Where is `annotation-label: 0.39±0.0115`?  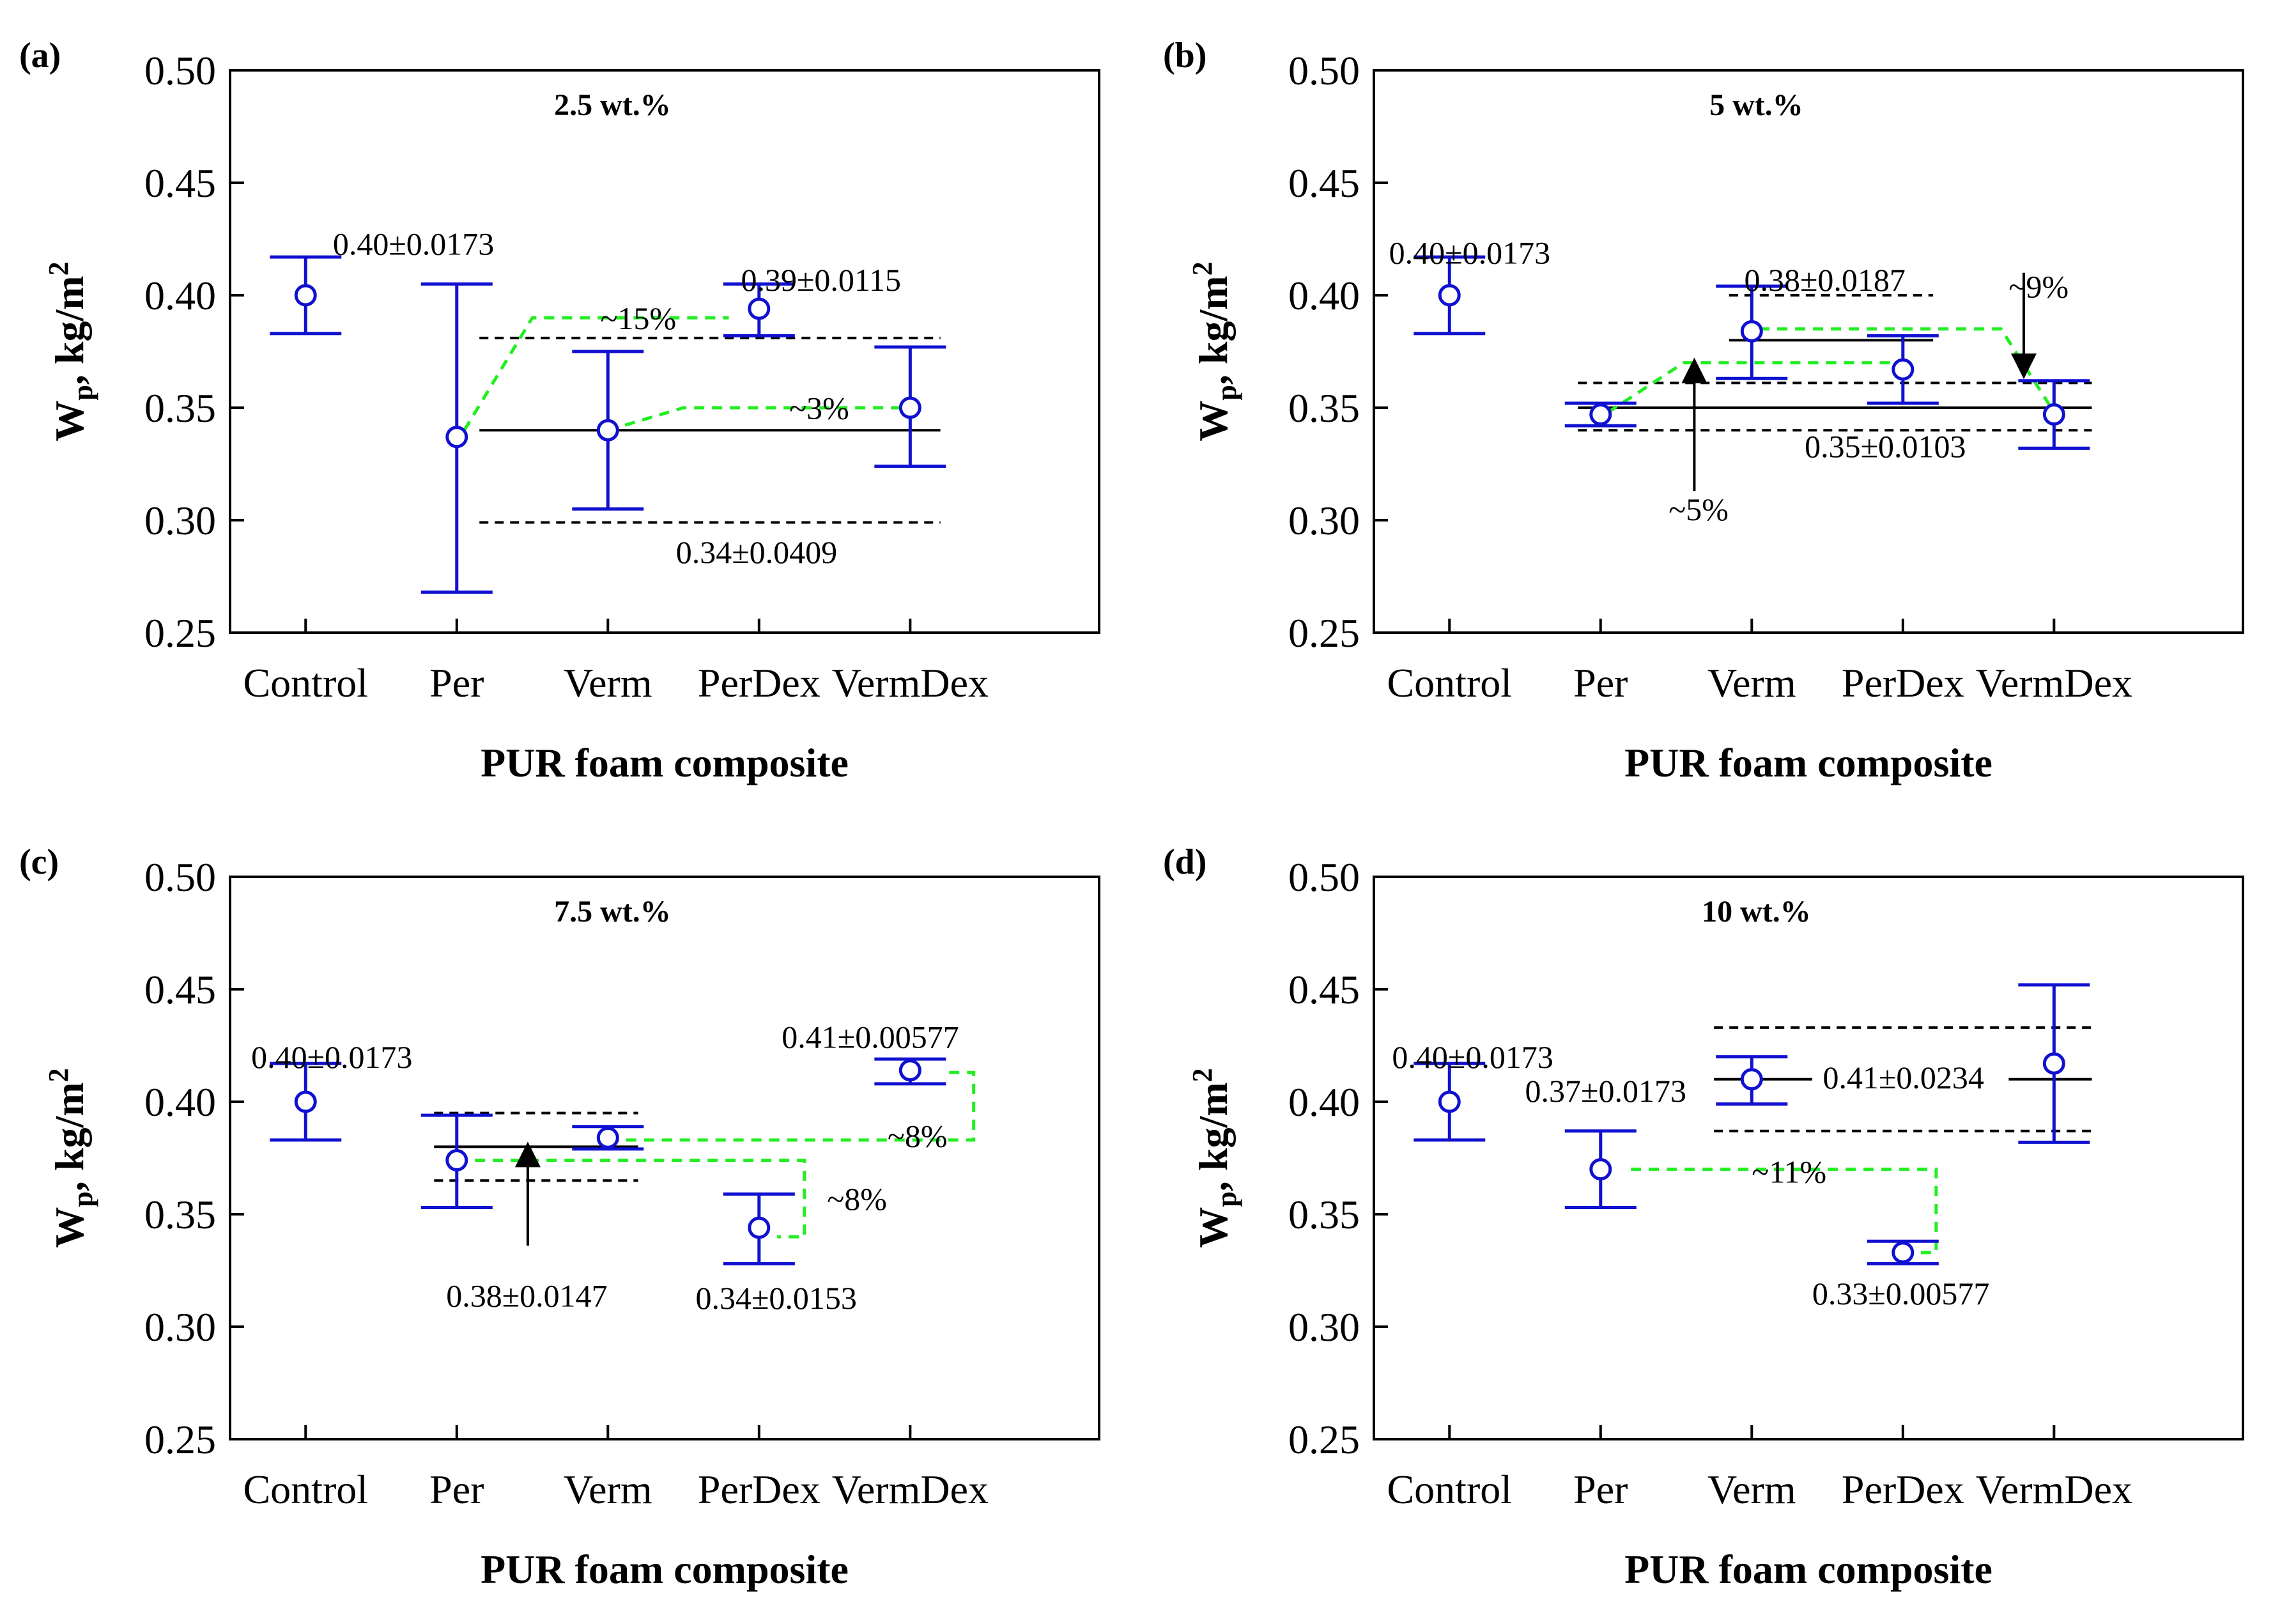 annotation-label: 0.39±0.0115 is located at coordinates (821, 280).